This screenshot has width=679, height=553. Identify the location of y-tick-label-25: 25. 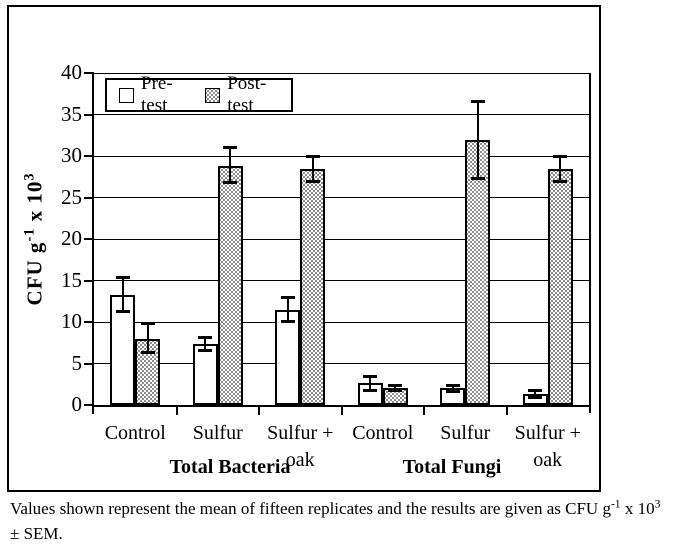
(71, 196).